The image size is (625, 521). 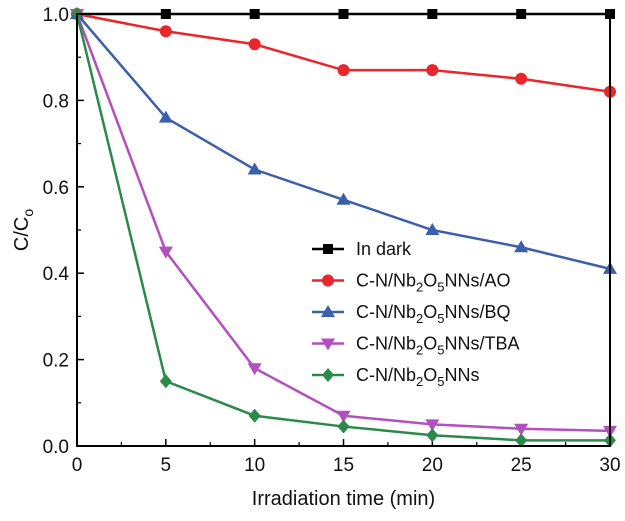 What do you see at coordinates (254, 465) in the screenshot?
I see `x-tick-label: 10` at bounding box center [254, 465].